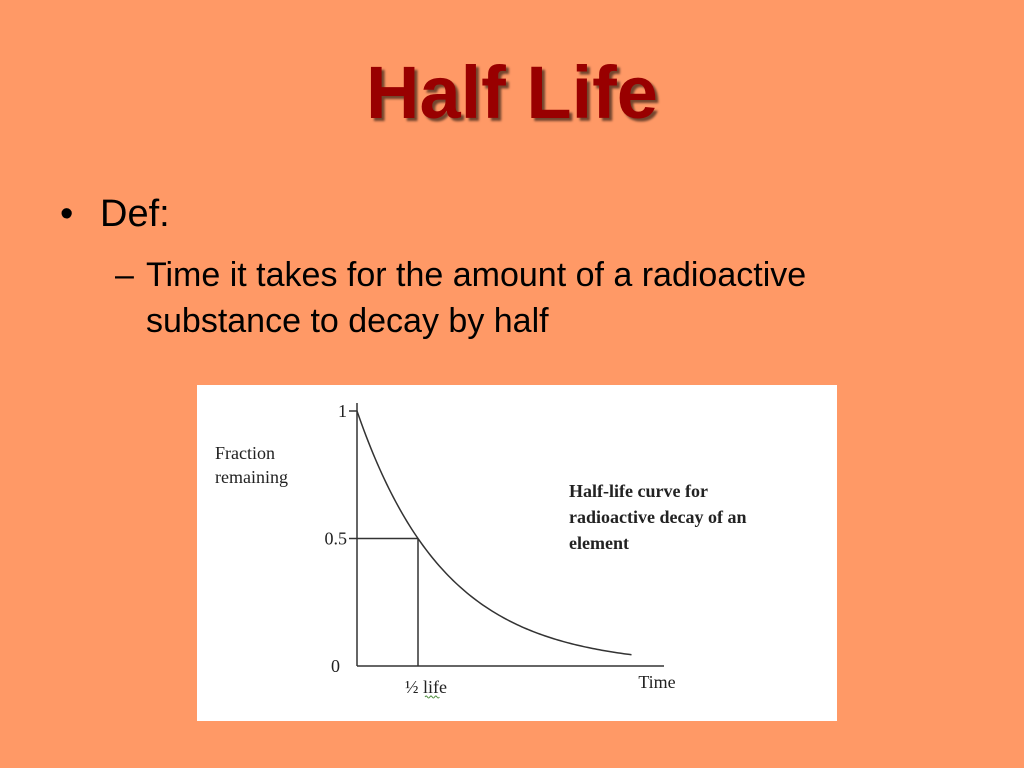 The width and height of the screenshot is (1024, 768). Describe the element at coordinates (342, 411) in the screenshot. I see `y-tick-label-2: 1` at that location.